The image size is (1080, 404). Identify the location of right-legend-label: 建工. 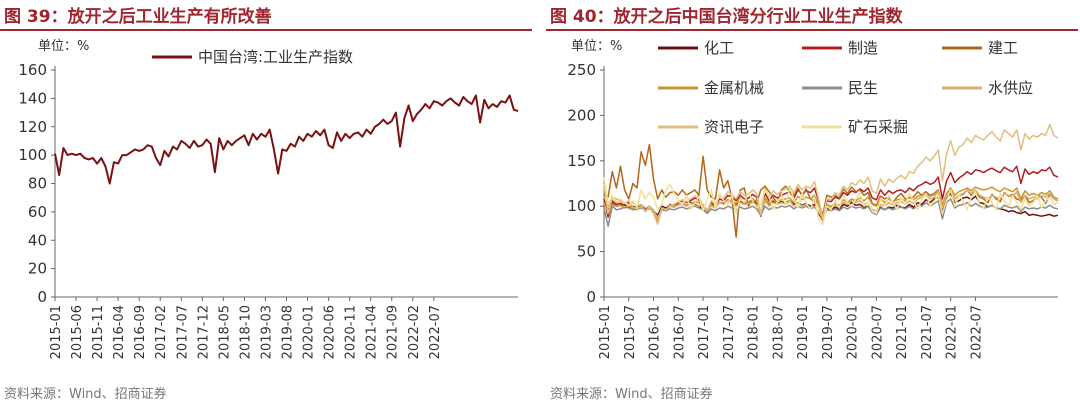
(1003, 48).